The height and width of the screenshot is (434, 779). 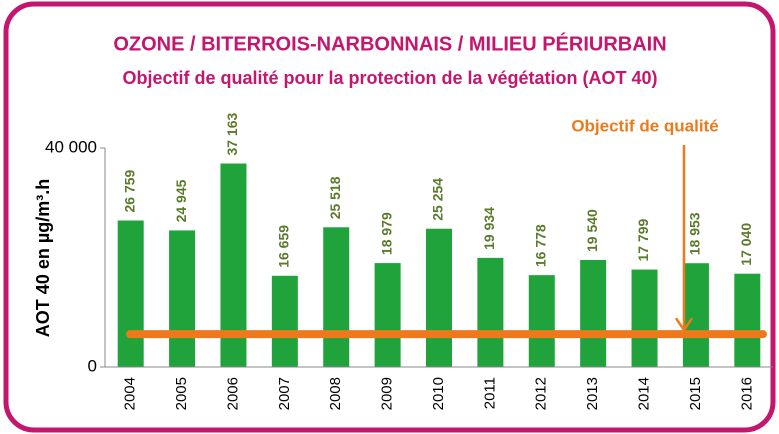 I want to click on value-label: 26 759, so click(x=129, y=190).